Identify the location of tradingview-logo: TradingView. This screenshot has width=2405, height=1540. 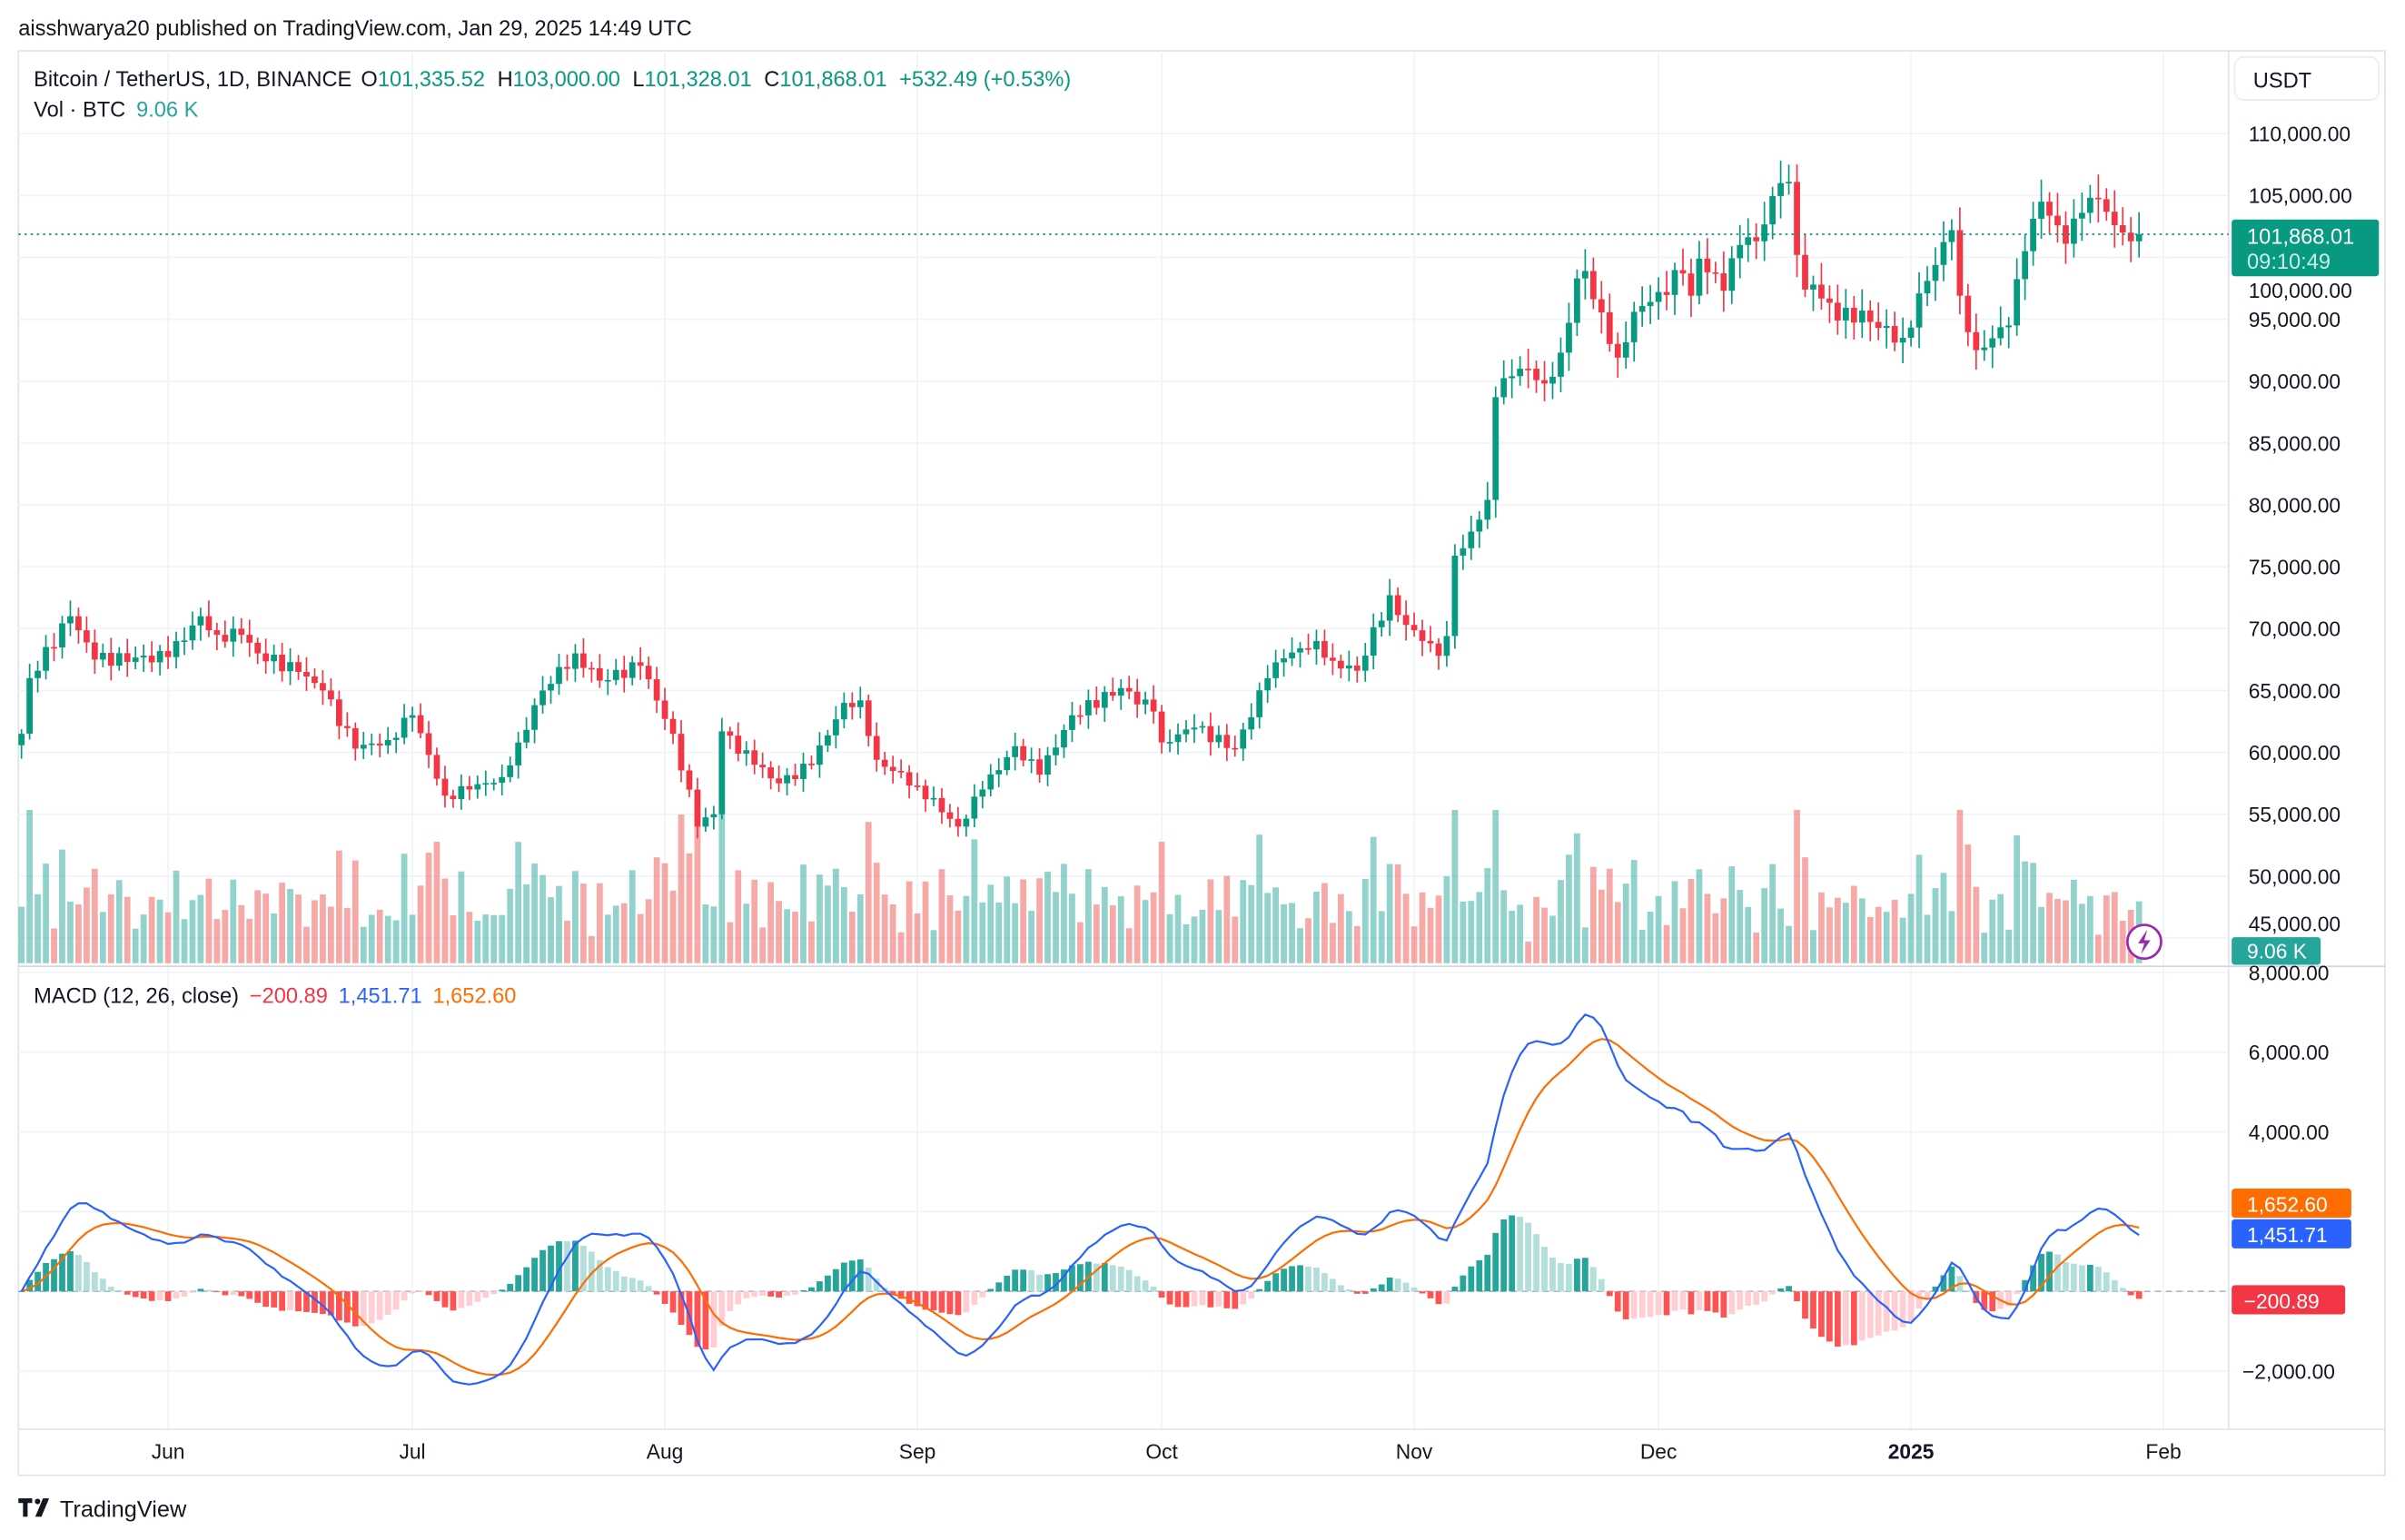
(102, 1509).